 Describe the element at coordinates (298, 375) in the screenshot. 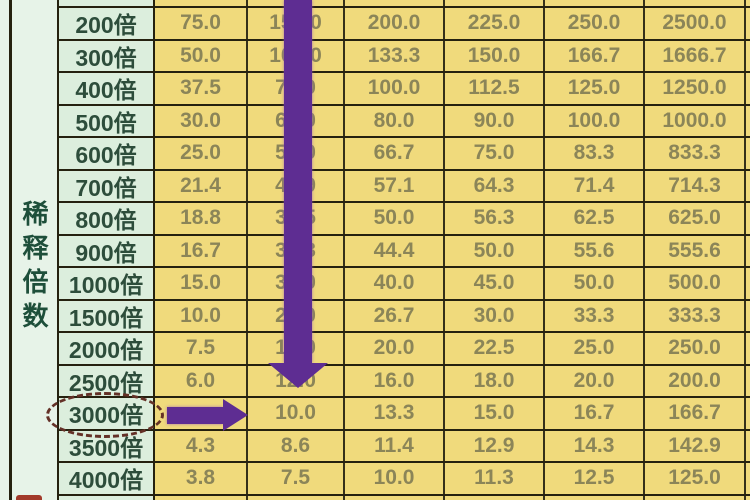

I see `down-arrow-icon` at that location.